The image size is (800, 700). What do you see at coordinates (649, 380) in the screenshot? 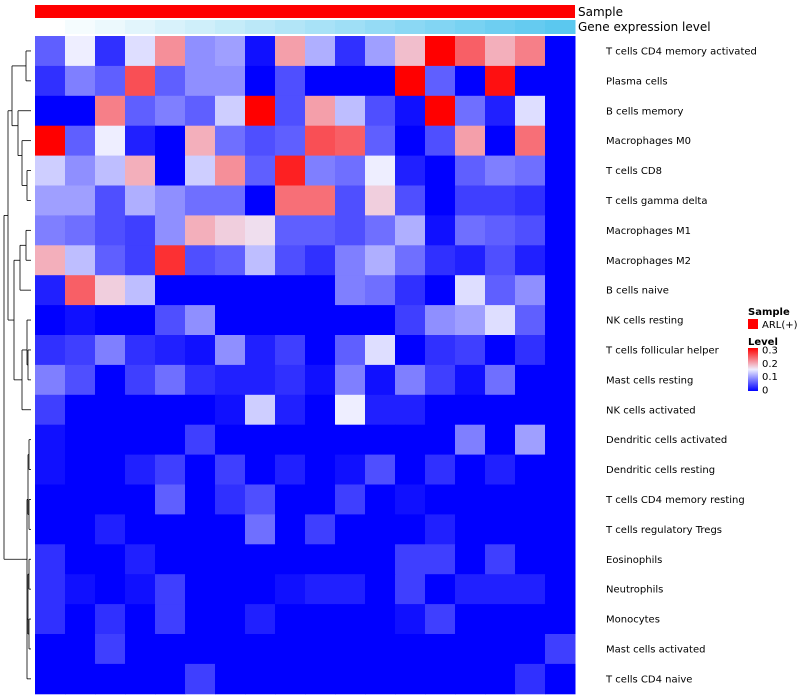
I see `row-label: Mast cells resting` at bounding box center [649, 380].